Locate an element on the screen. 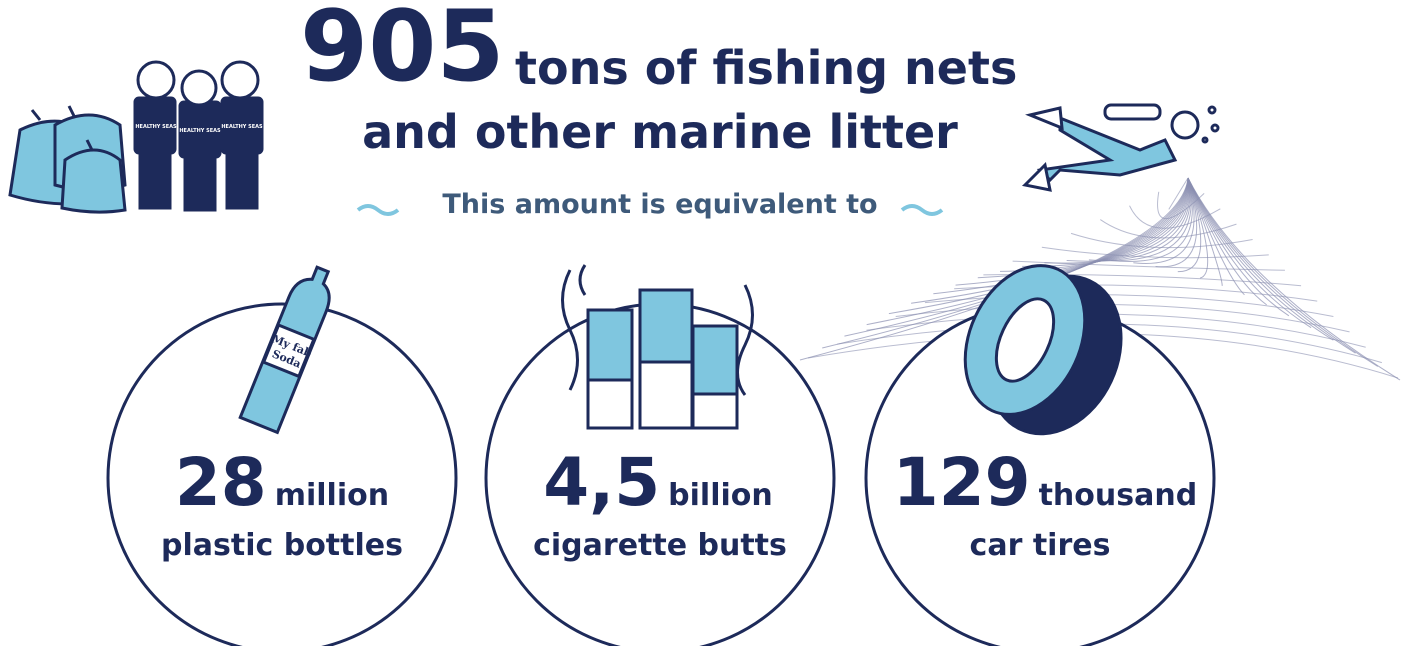  bags-icon is located at coordinates (67, 159).